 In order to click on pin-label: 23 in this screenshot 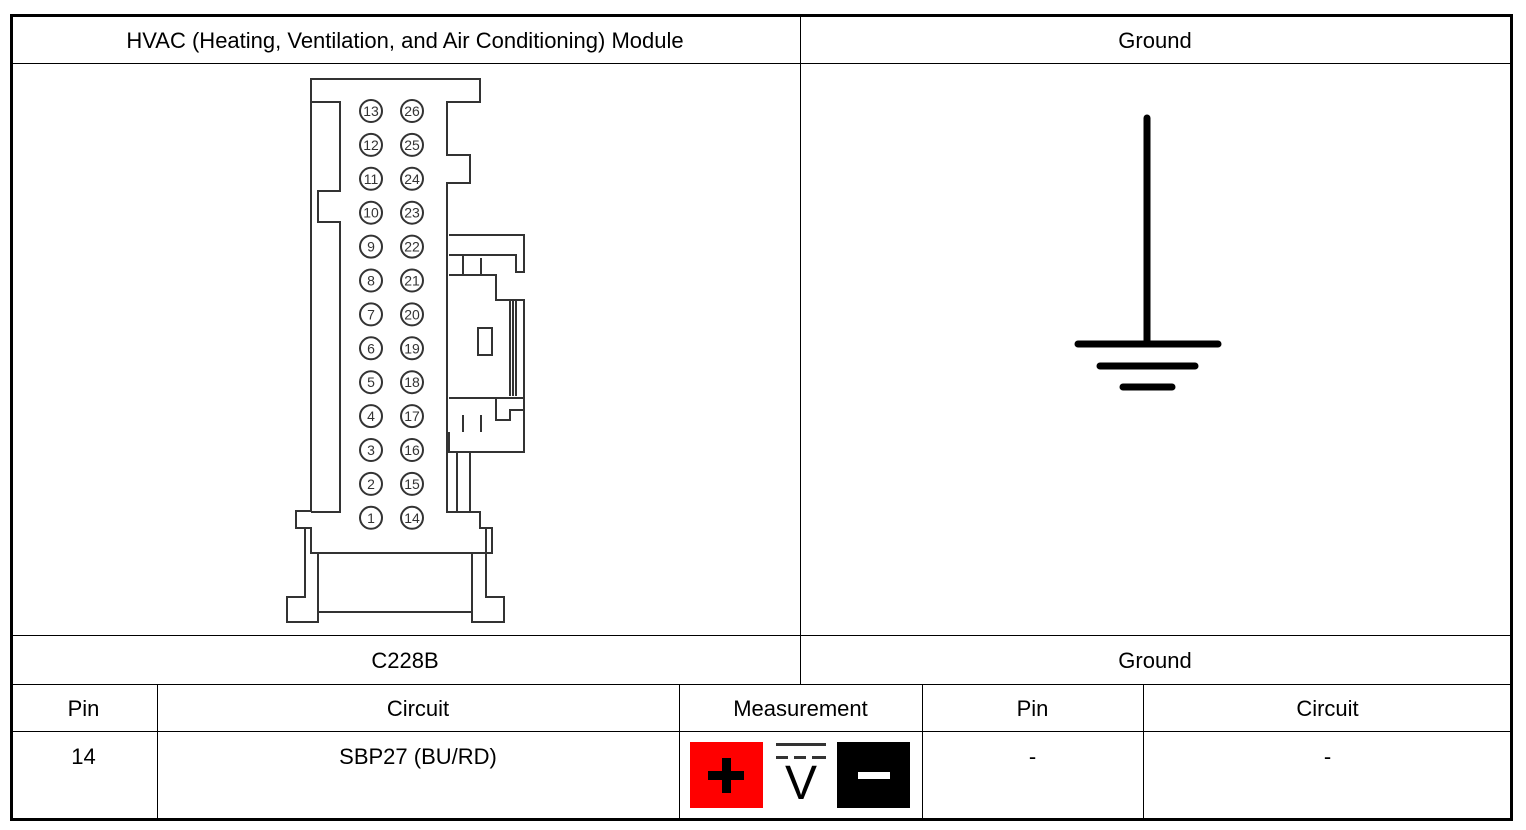, I will do `click(412, 213)`.